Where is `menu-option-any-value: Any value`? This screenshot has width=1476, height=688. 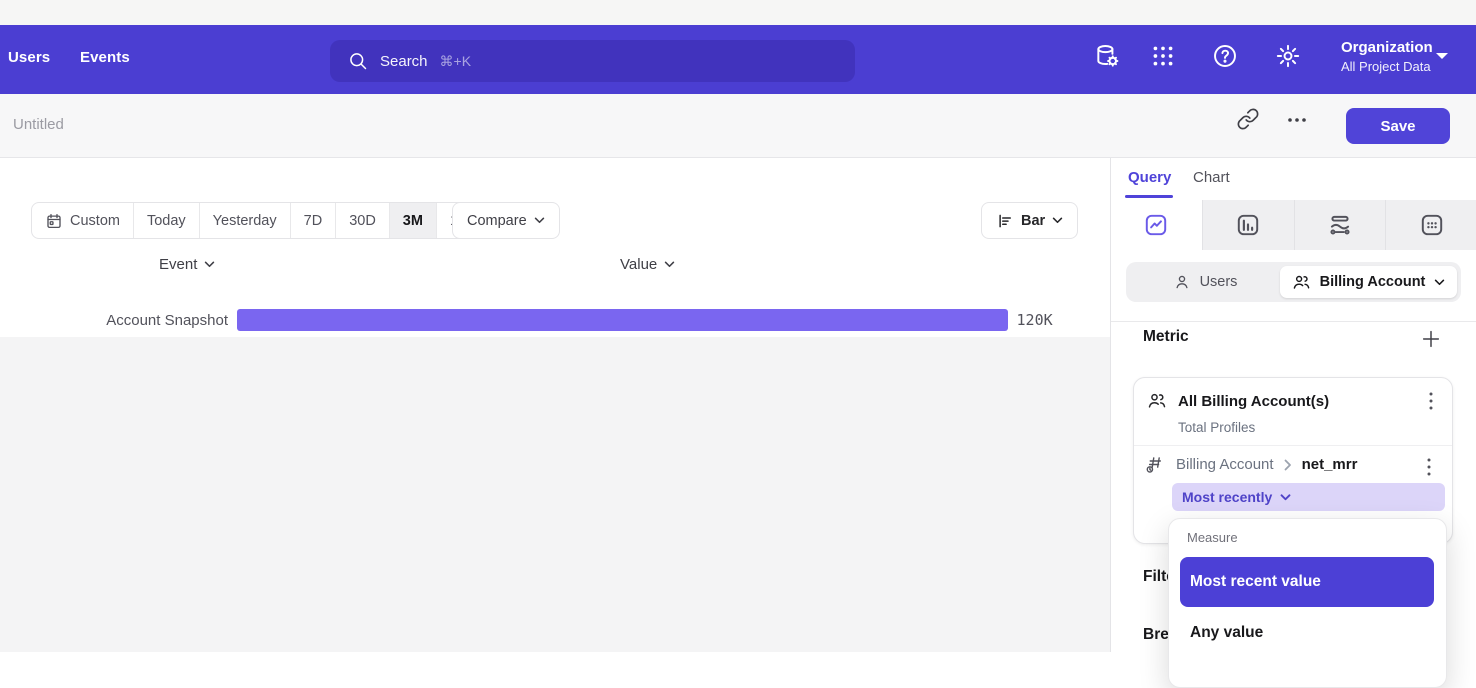
menu-option-any-value: Any value is located at coordinates (1227, 632).